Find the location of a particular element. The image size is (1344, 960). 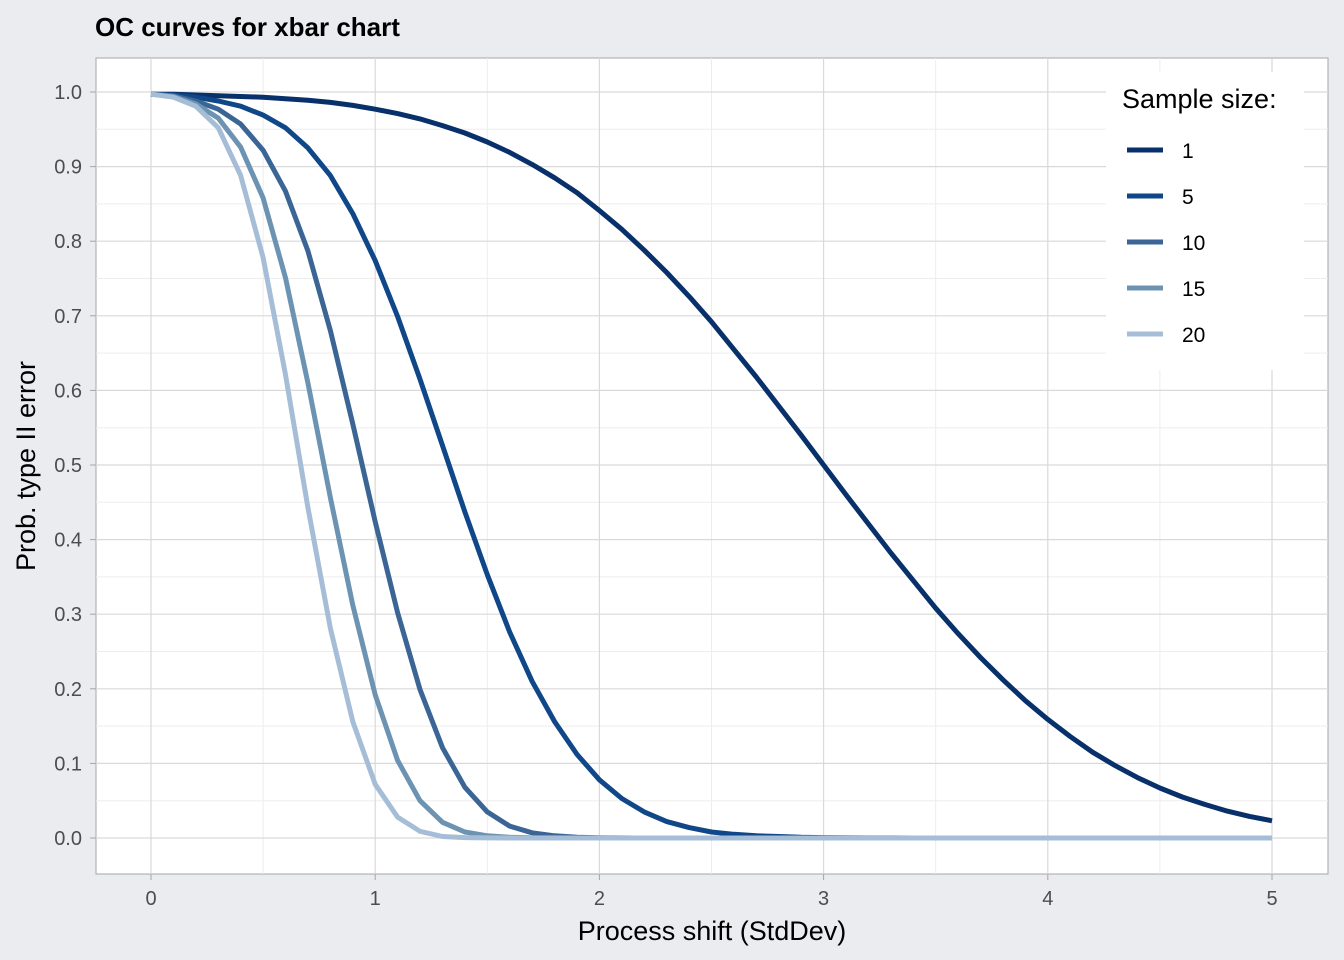

legend-label-10: 10 is located at coordinates (1193, 243).